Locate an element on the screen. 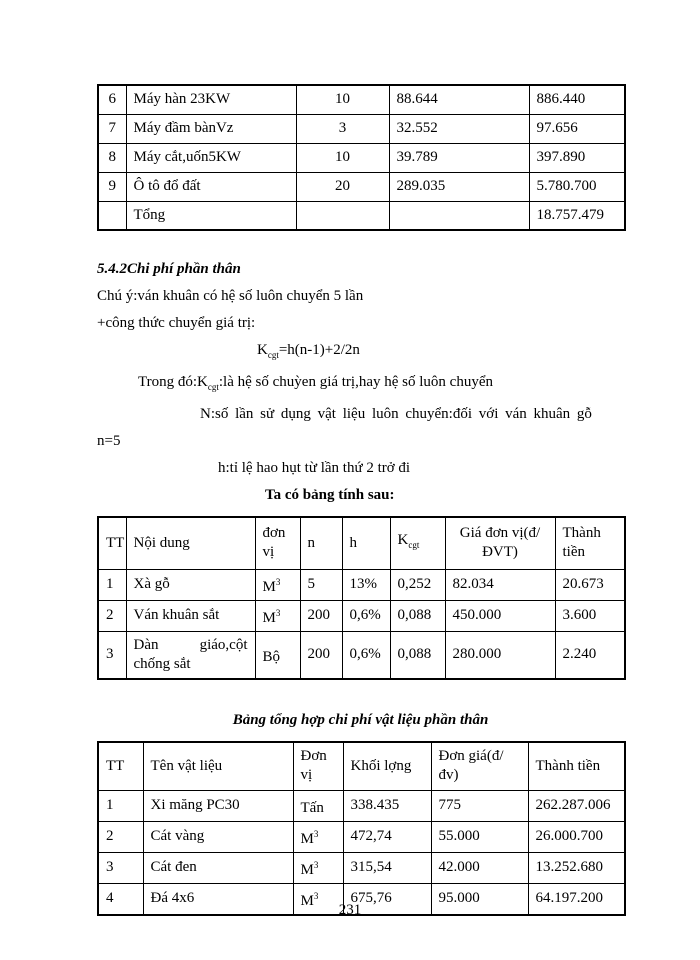 This screenshot has height=960, width=700. cell-unit: Bộ is located at coordinates (277, 655).